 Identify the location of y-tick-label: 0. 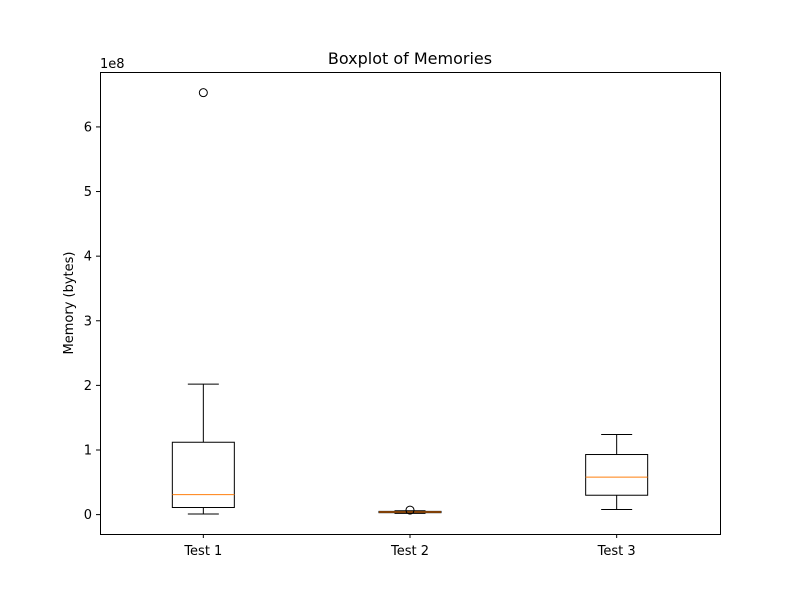
(88, 515).